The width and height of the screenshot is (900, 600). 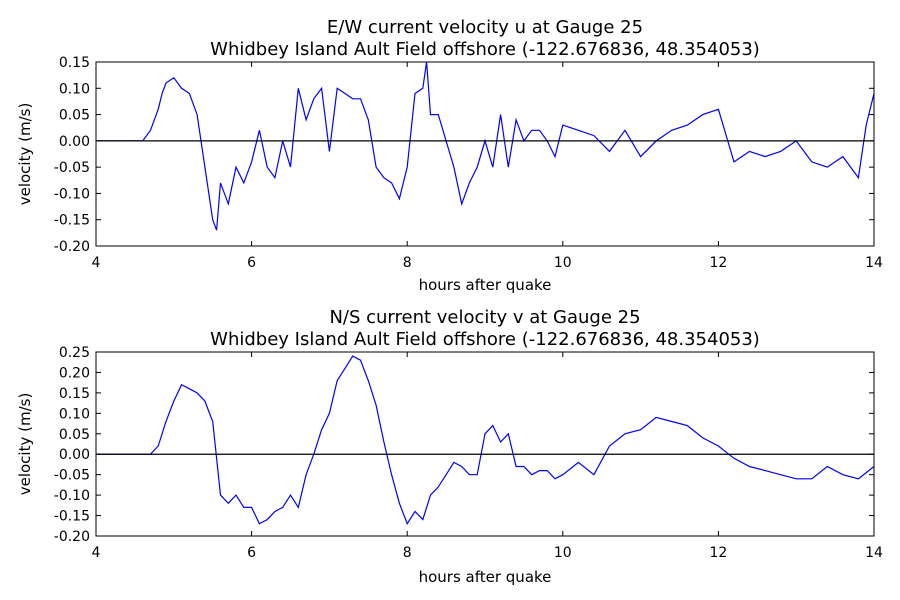 What do you see at coordinates (74, 373) in the screenshot?
I see `y-tick-label: 0.20` at bounding box center [74, 373].